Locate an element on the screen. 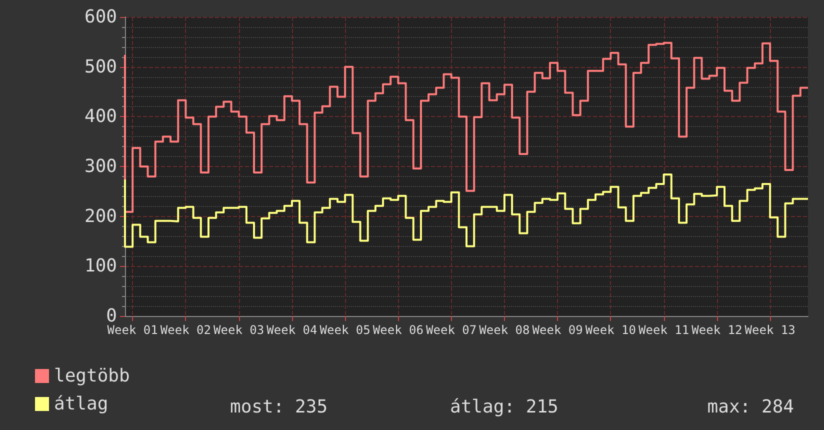 This screenshot has height=430, width=824. x-tick-label: Week 07 is located at coordinates (451, 330).